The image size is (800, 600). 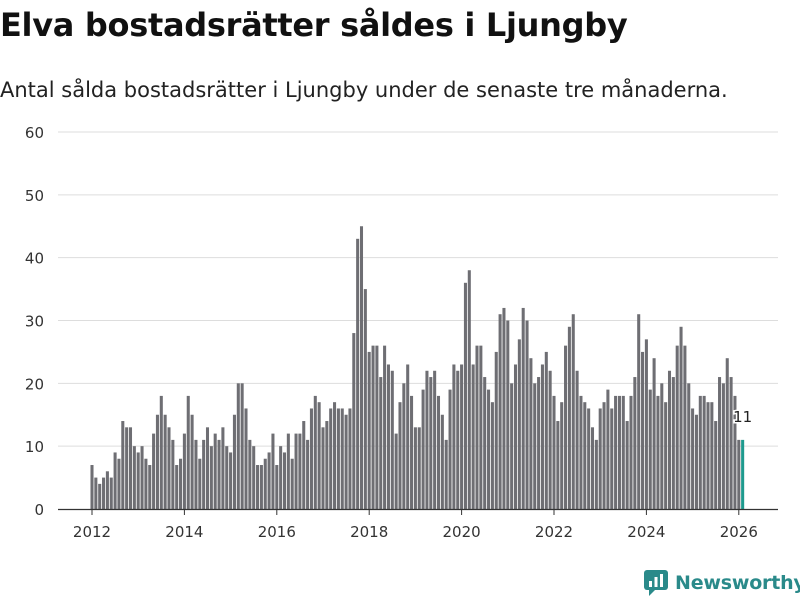 I want to click on newsworthy-logo: Newsworthy, so click(x=722, y=583).